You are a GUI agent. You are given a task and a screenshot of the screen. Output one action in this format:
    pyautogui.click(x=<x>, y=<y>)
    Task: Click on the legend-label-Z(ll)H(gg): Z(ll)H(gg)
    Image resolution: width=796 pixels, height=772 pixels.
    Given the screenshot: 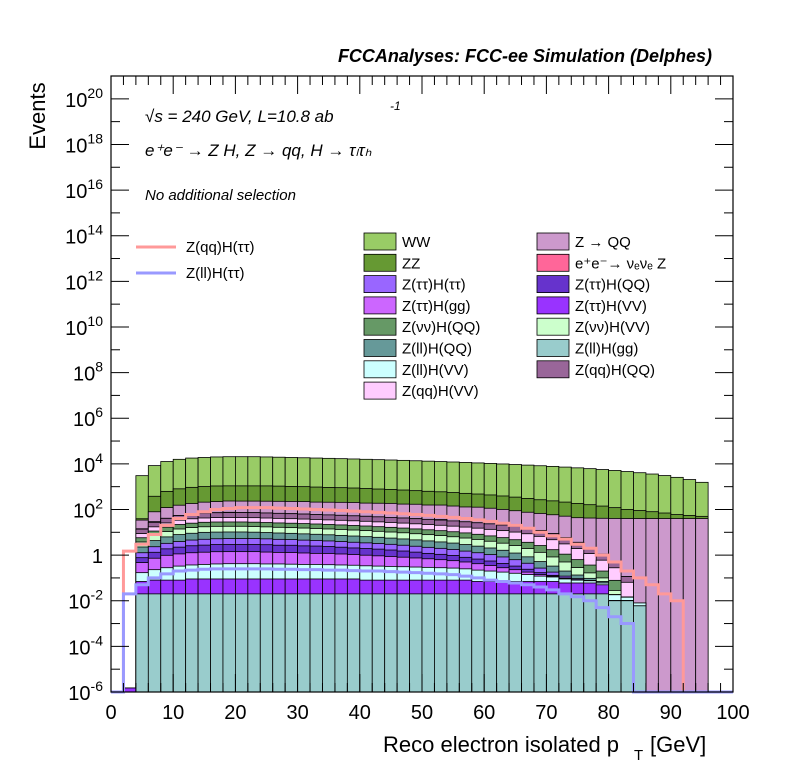 What is the action you would take?
    pyautogui.click(x=606, y=349)
    